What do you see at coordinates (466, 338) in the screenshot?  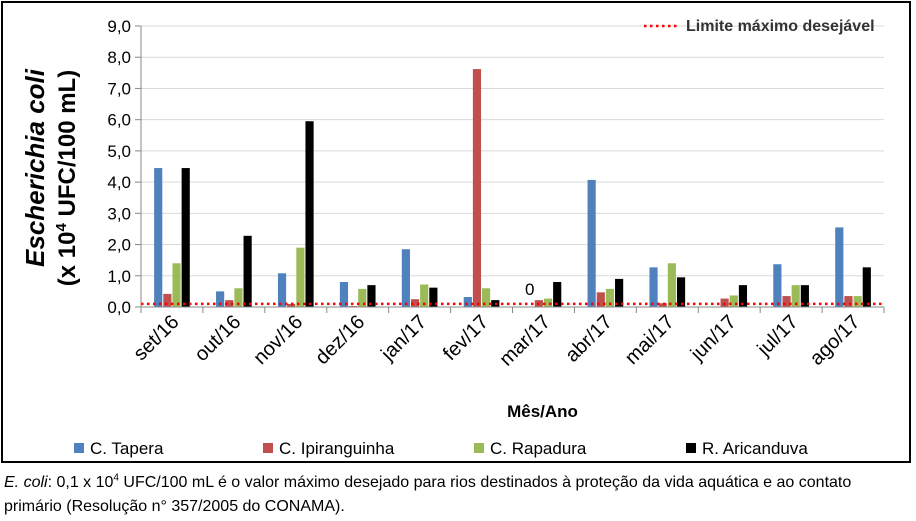 I see `x-tick-label: fev/17` at bounding box center [466, 338].